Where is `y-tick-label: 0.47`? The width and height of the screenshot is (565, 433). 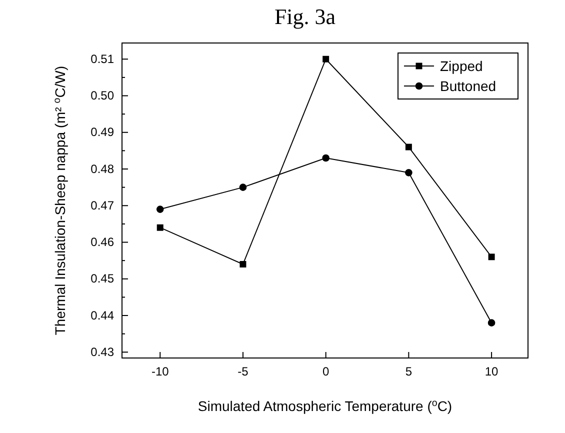
y-tick-label: 0.47 is located at coordinates (102, 205).